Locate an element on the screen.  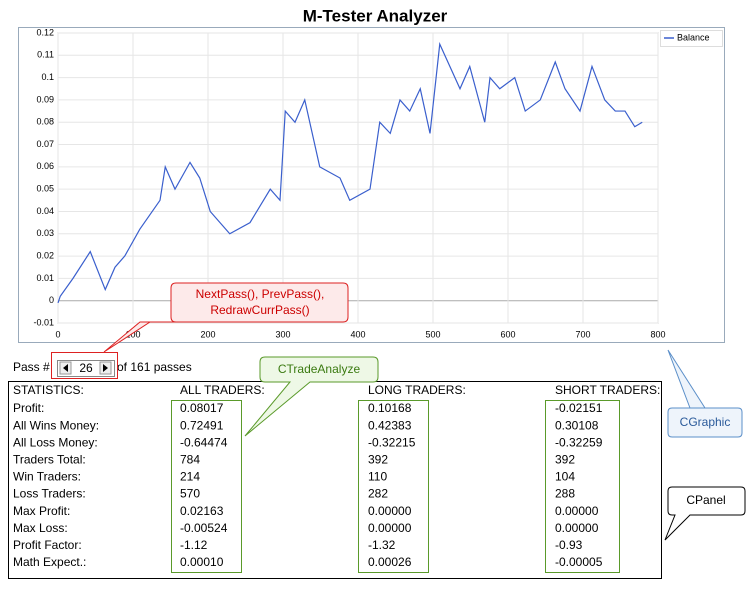
x-tick-label: 300 is located at coordinates (282, 334).